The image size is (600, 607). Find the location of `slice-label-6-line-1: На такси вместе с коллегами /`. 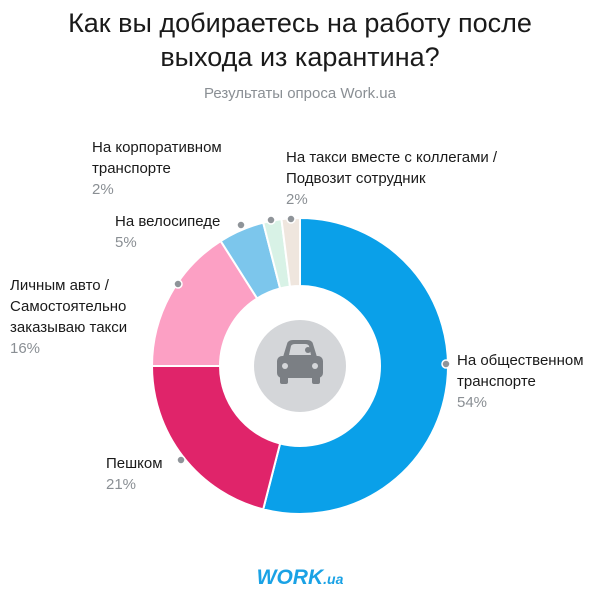

slice-label-6-line-1: На такси вместе с коллегами / is located at coordinates (392, 157).